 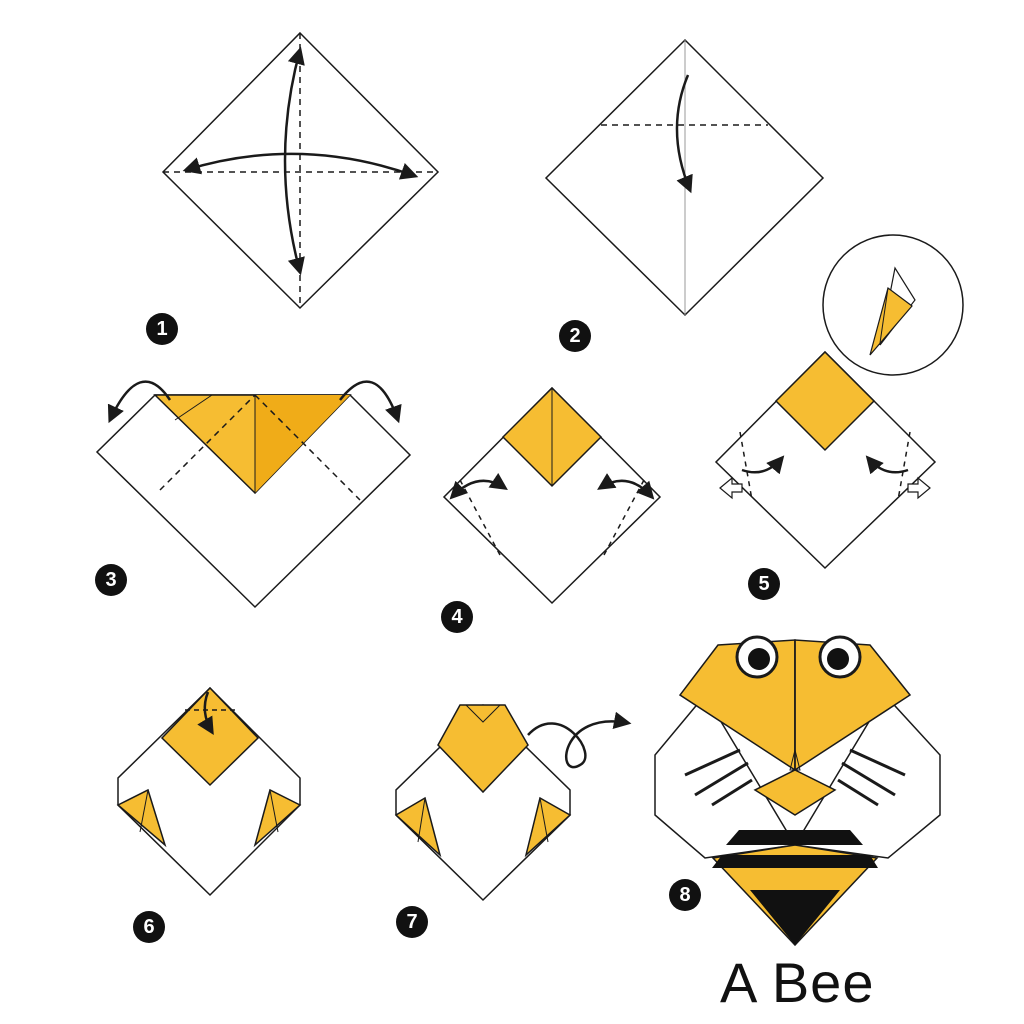 I want to click on step-3-diagram, so click(x=253, y=494).